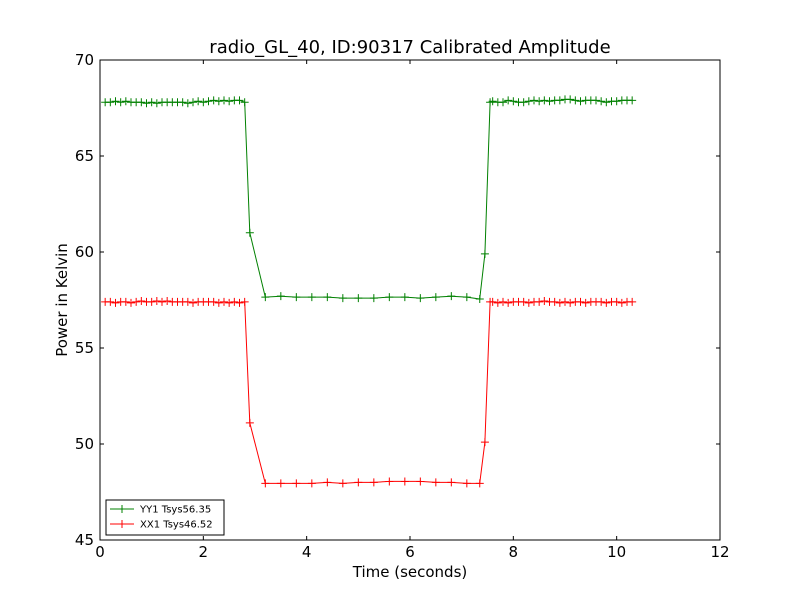 The image size is (800, 600). What do you see at coordinates (175, 510) in the screenshot?
I see `legend-label: YY1 Tsys56.35` at bounding box center [175, 510].